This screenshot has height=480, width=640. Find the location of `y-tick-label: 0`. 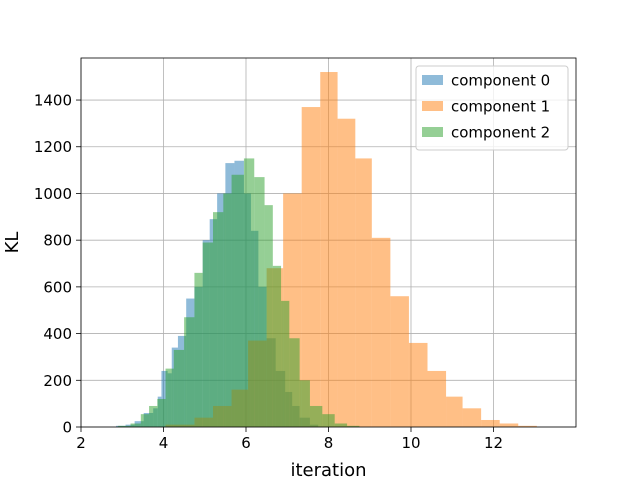

y-tick-label: 0 is located at coordinates (67, 428).